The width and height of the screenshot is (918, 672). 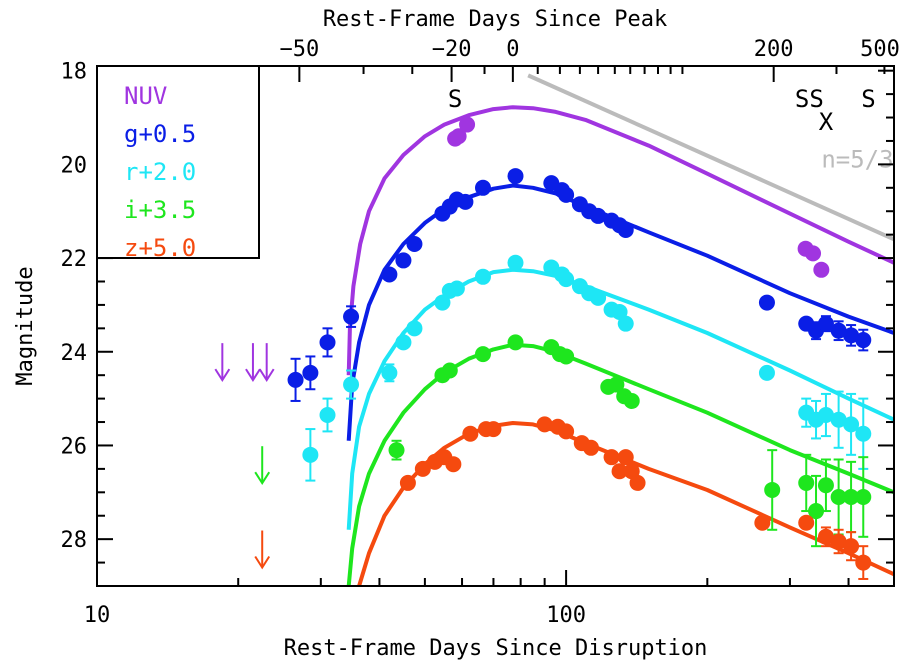 What do you see at coordinates (160, 210) in the screenshot?
I see `legend-entry-i-3-5: i+3.5` at bounding box center [160, 210].